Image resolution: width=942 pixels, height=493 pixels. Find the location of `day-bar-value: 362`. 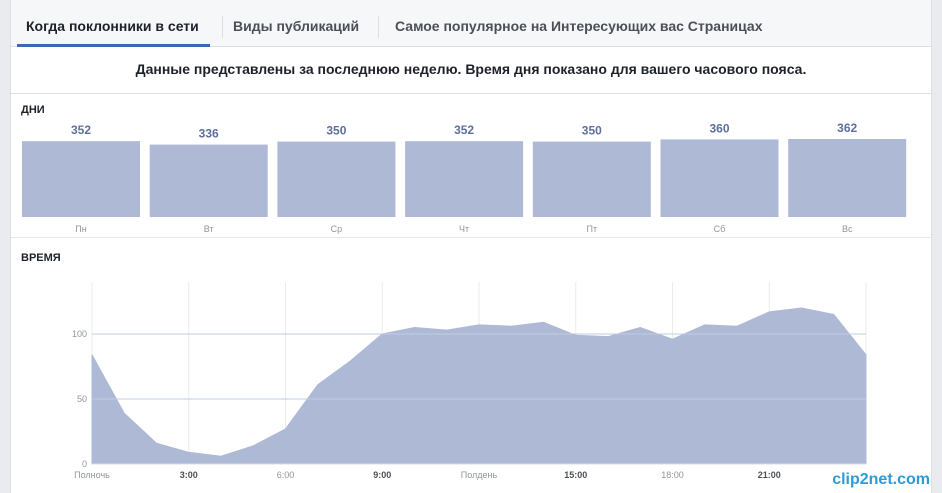

day-bar-value: 362 is located at coordinates (847, 128).